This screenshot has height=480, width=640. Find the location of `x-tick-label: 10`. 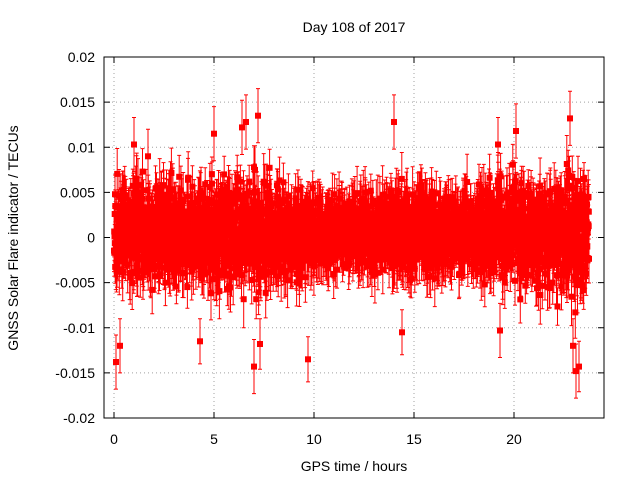

x-tick-label: 10 is located at coordinates (314, 439).